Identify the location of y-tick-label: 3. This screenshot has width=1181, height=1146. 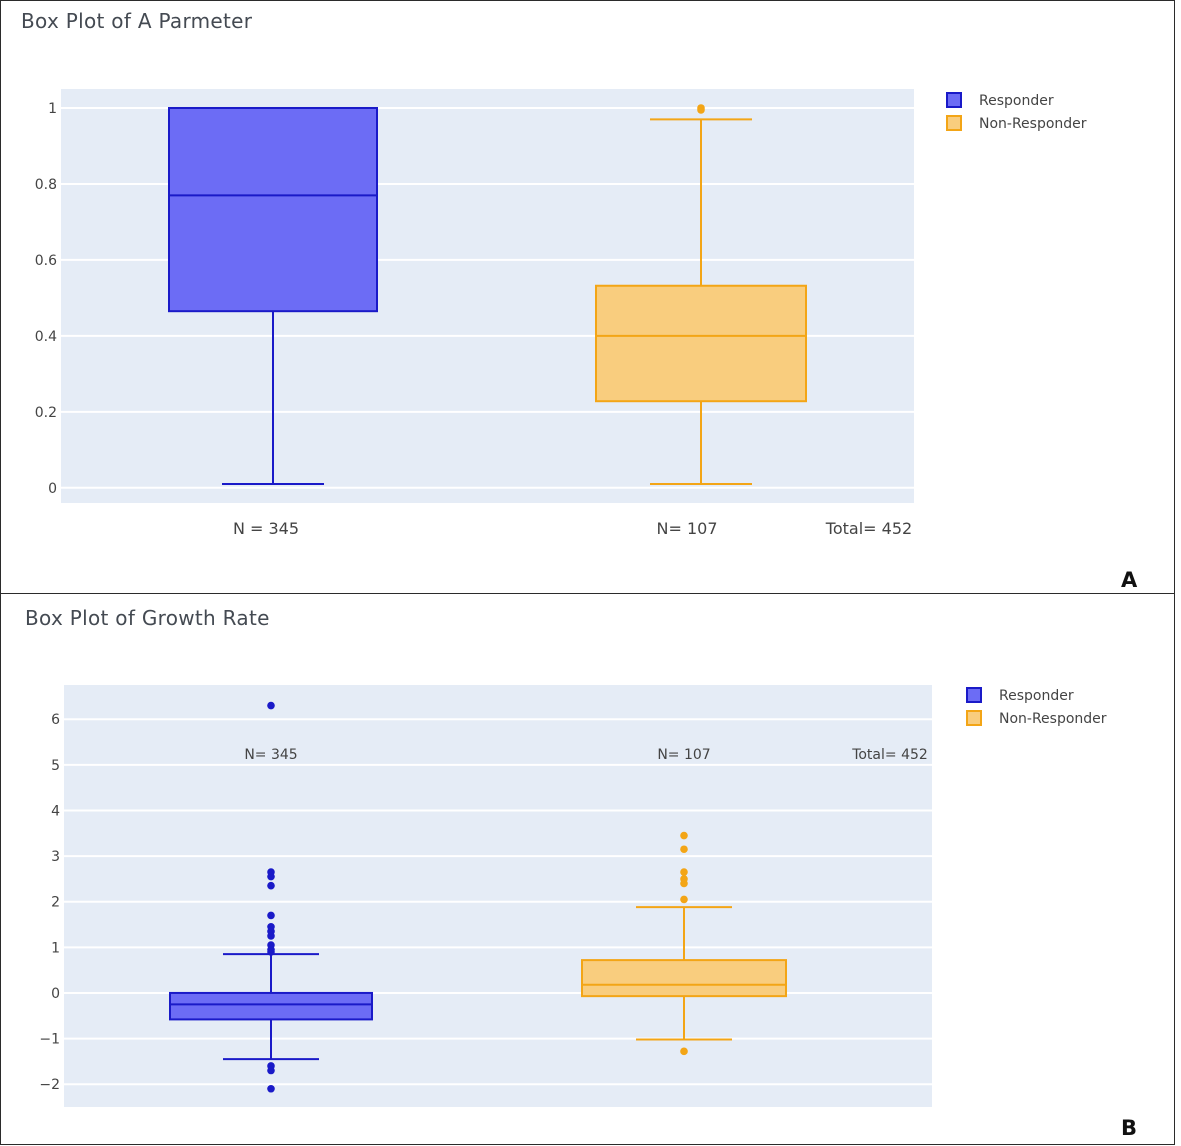
(55, 857).